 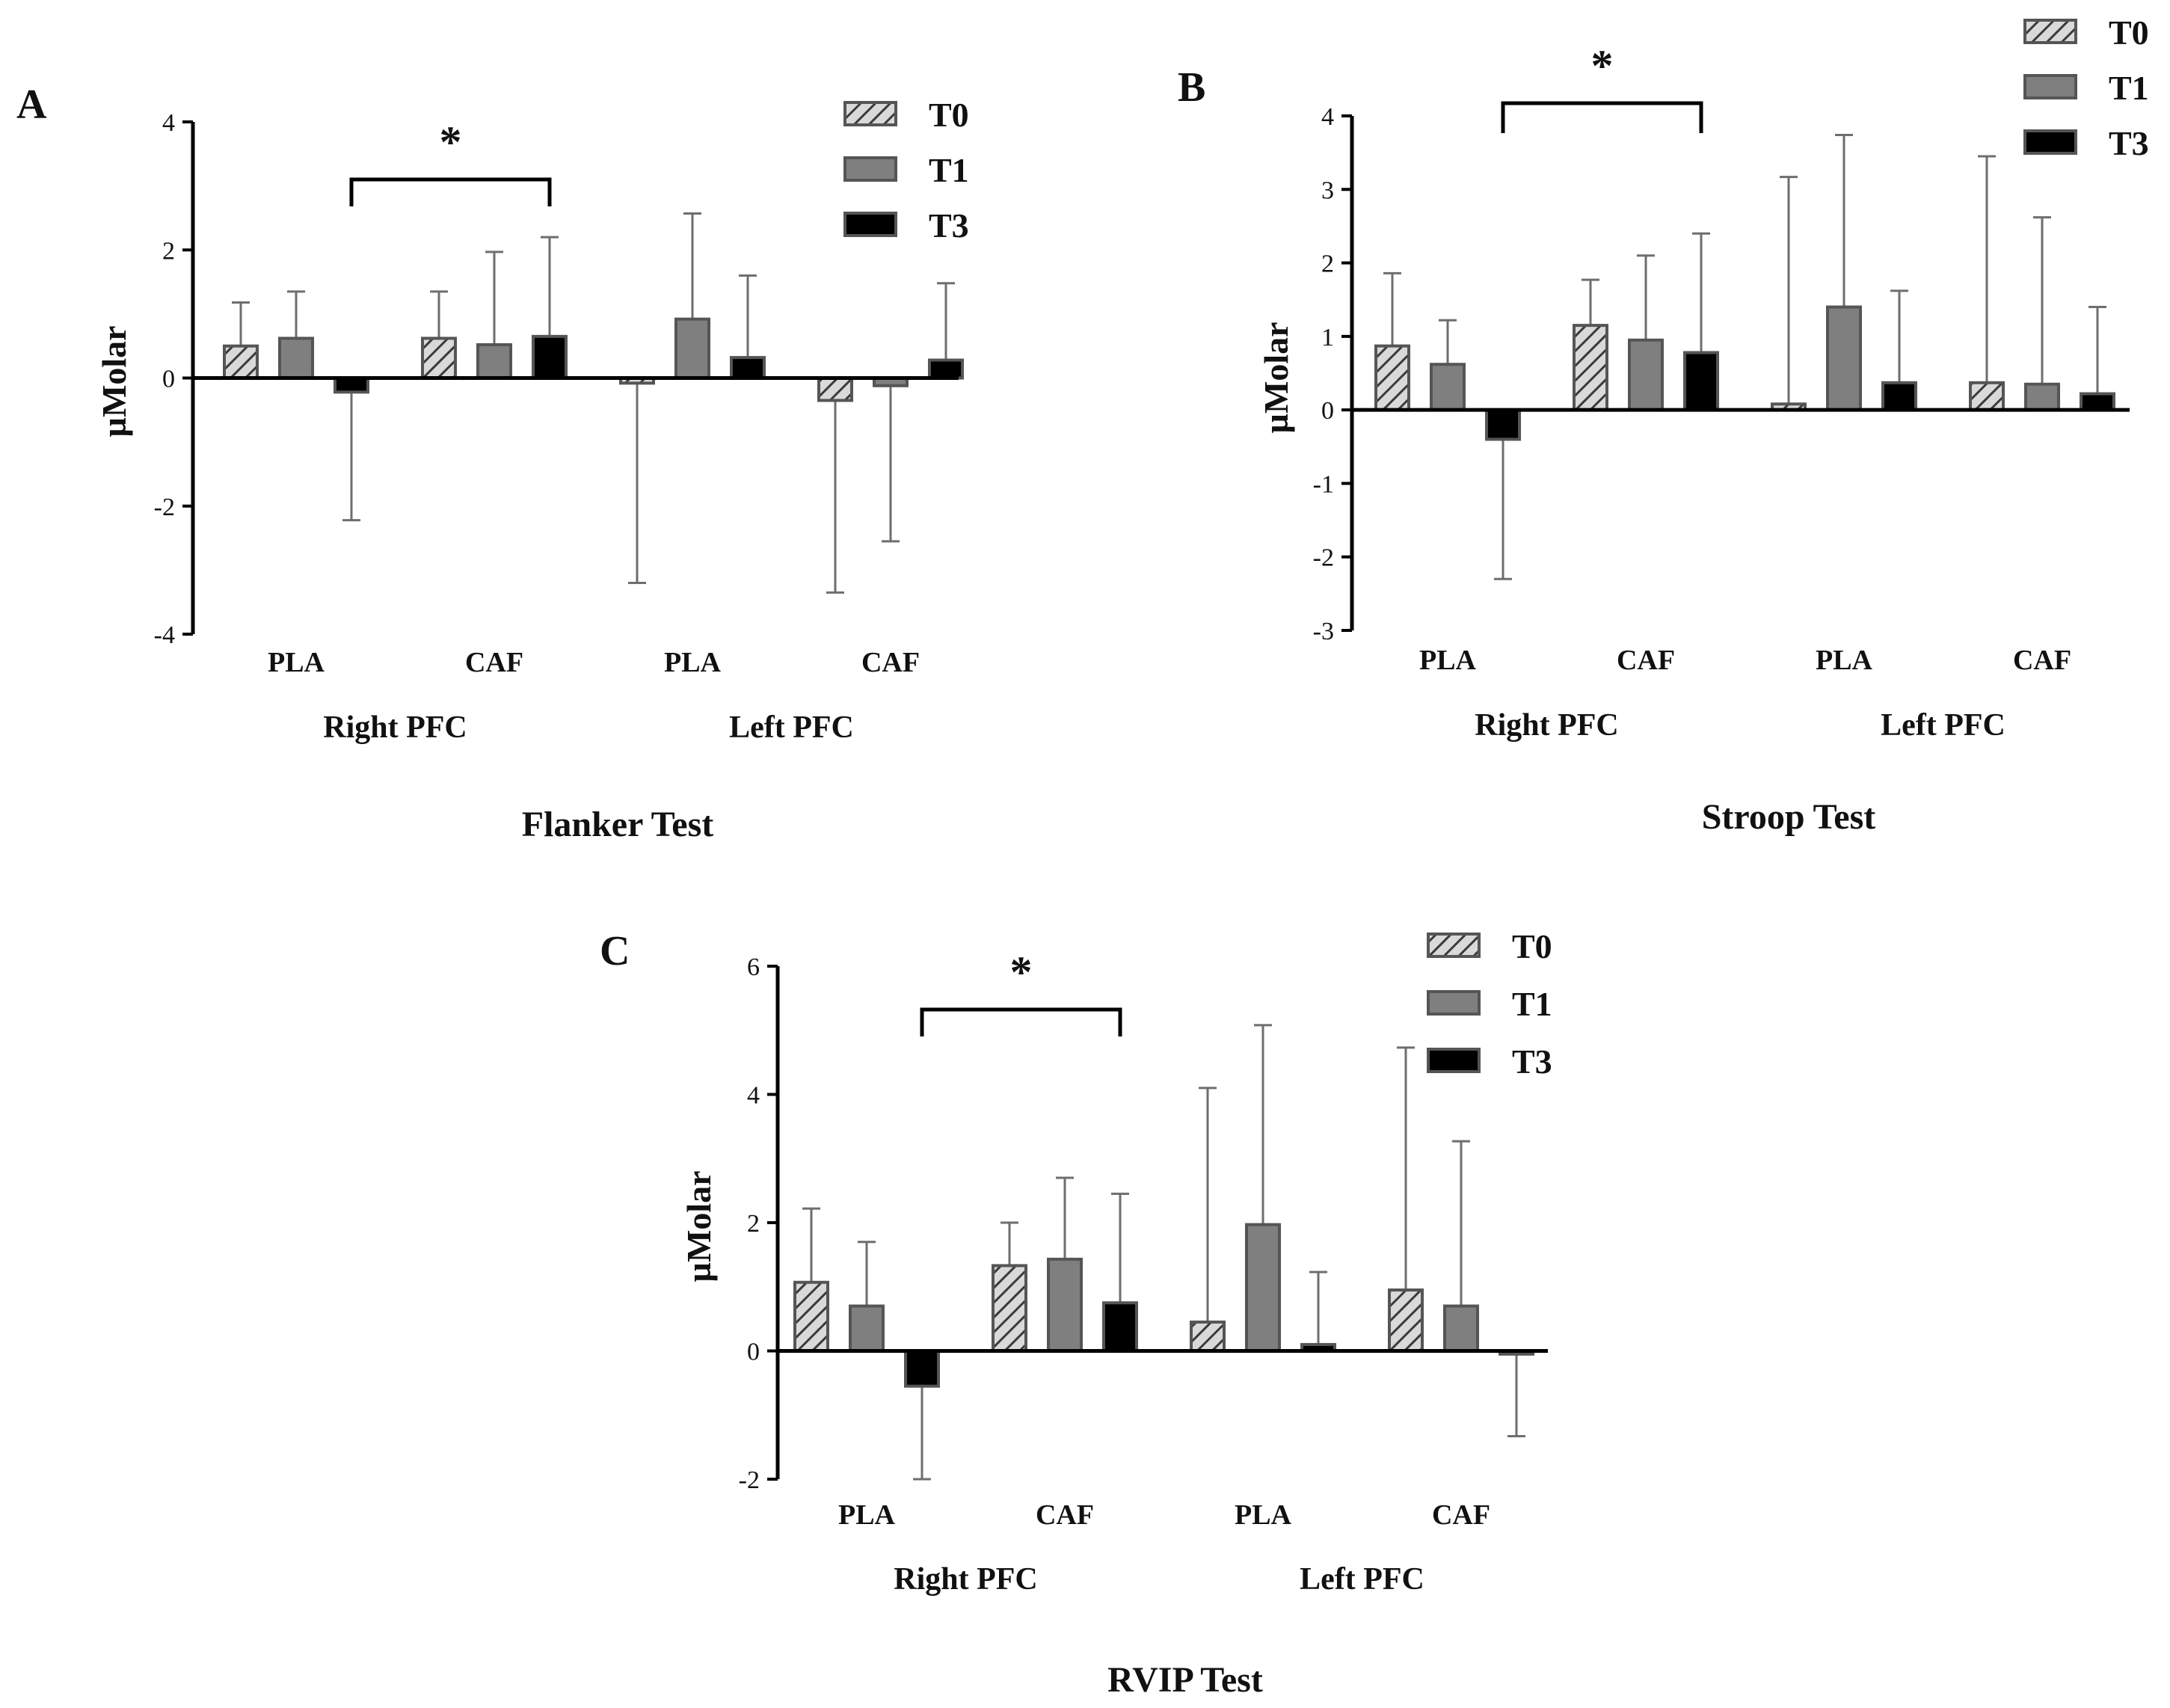 I want to click on y-axis-label-b: µMolar, so click(x=1276, y=377).